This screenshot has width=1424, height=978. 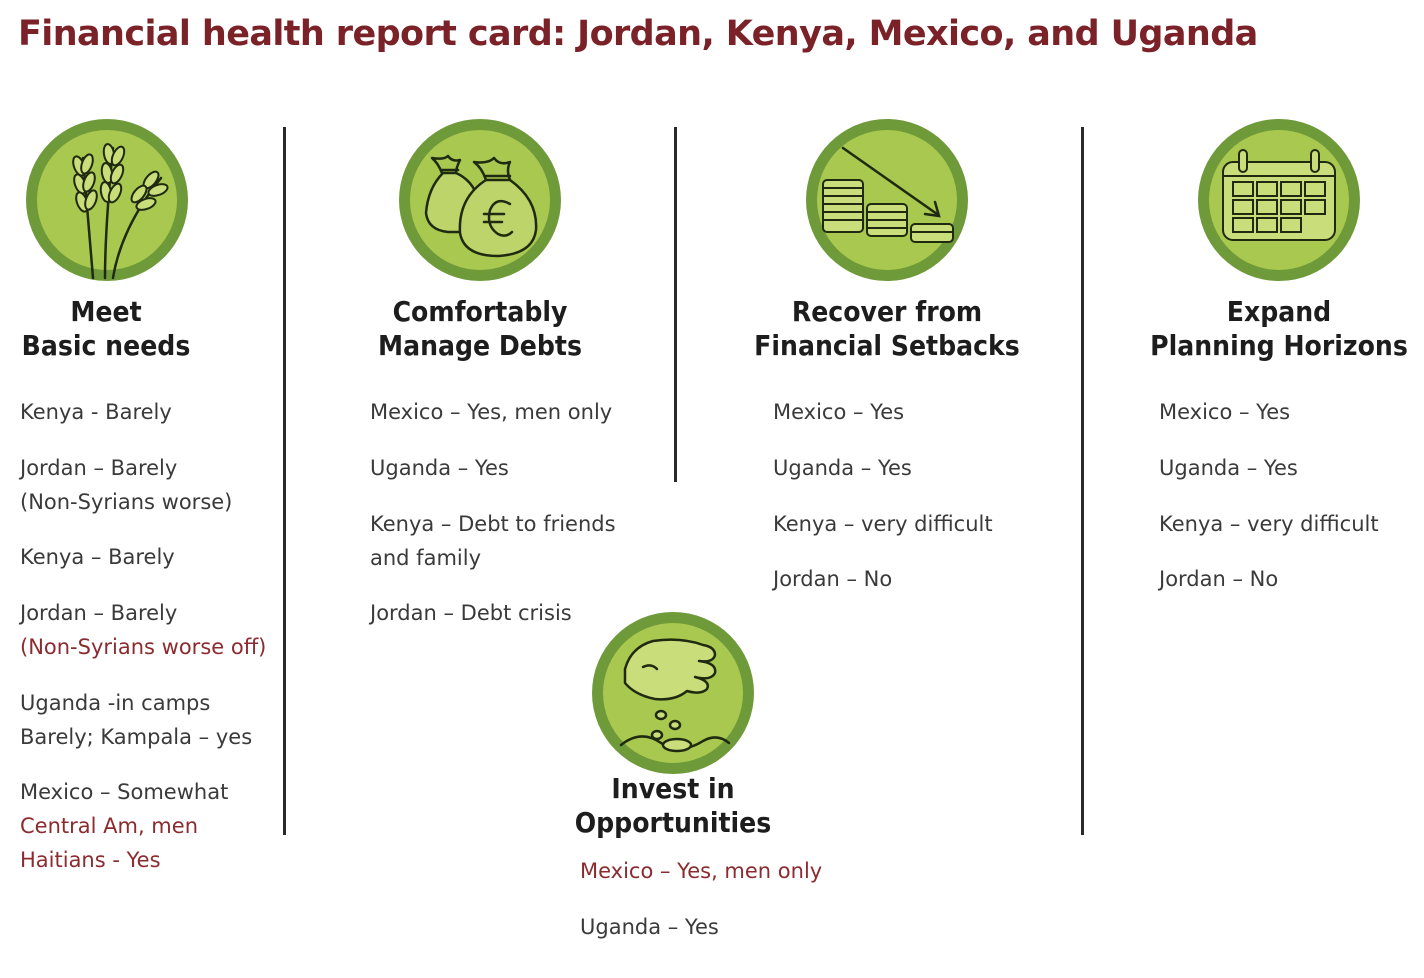 What do you see at coordinates (143, 630) in the screenshot?
I see `list-item: Jordan – Barely (Non-Syrians worse off)` at bounding box center [143, 630].